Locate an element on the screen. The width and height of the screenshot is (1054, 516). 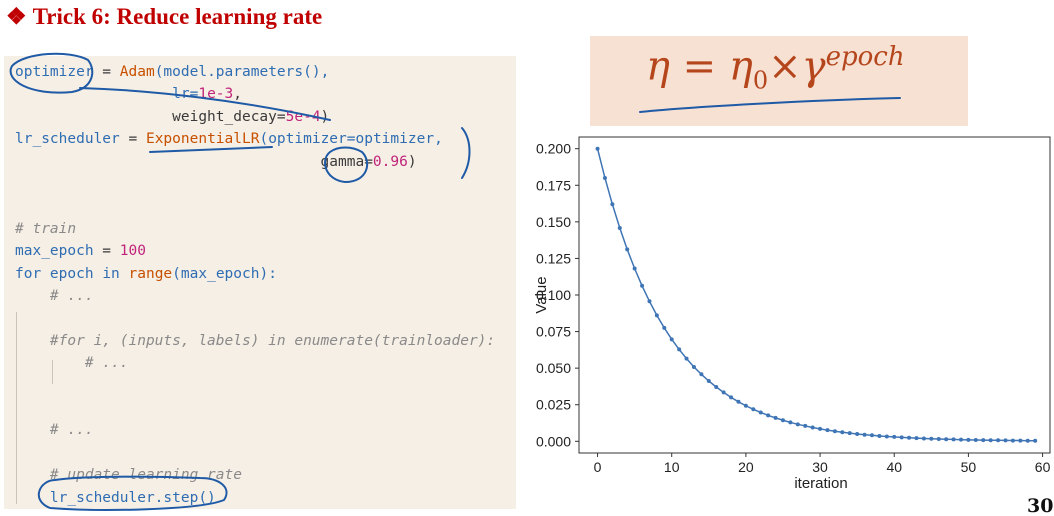
x-tick-label: 40 is located at coordinates (894, 467).